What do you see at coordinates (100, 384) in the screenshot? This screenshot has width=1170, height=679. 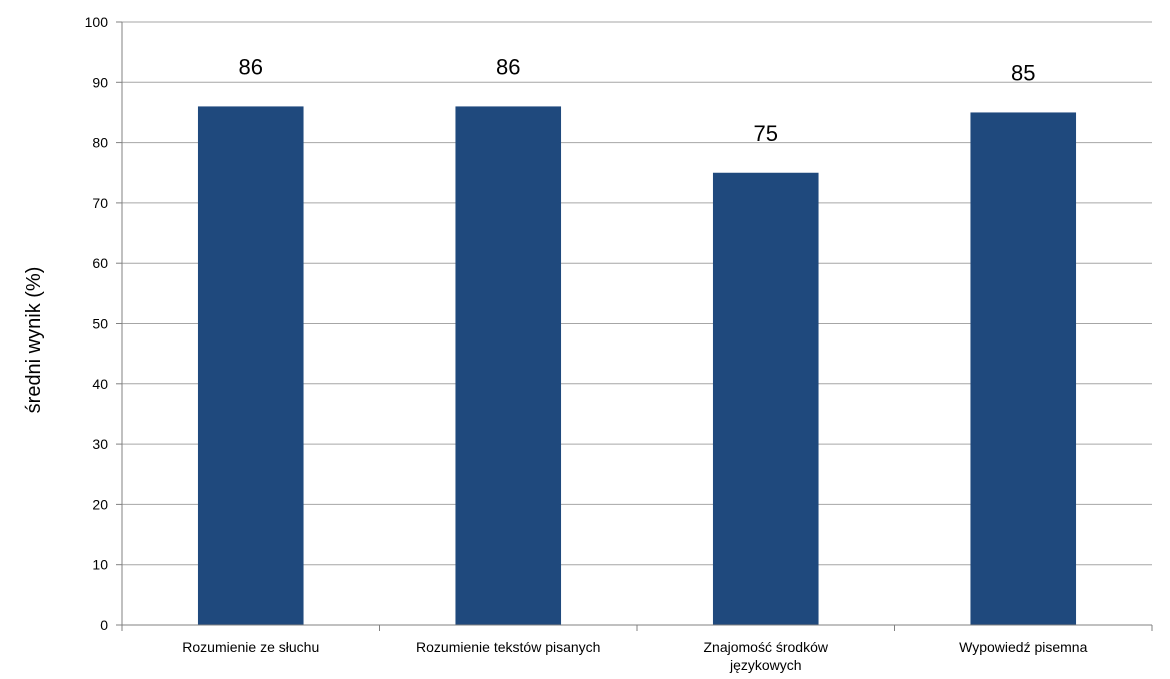 I see `y-tick-label: 40` at bounding box center [100, 384].